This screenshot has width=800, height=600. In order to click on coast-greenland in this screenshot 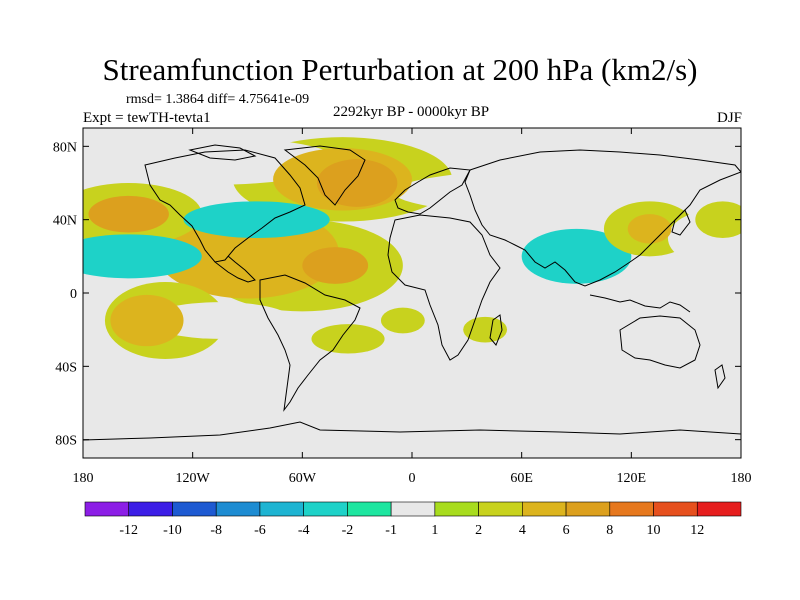, I will do `click(324, 175)`.